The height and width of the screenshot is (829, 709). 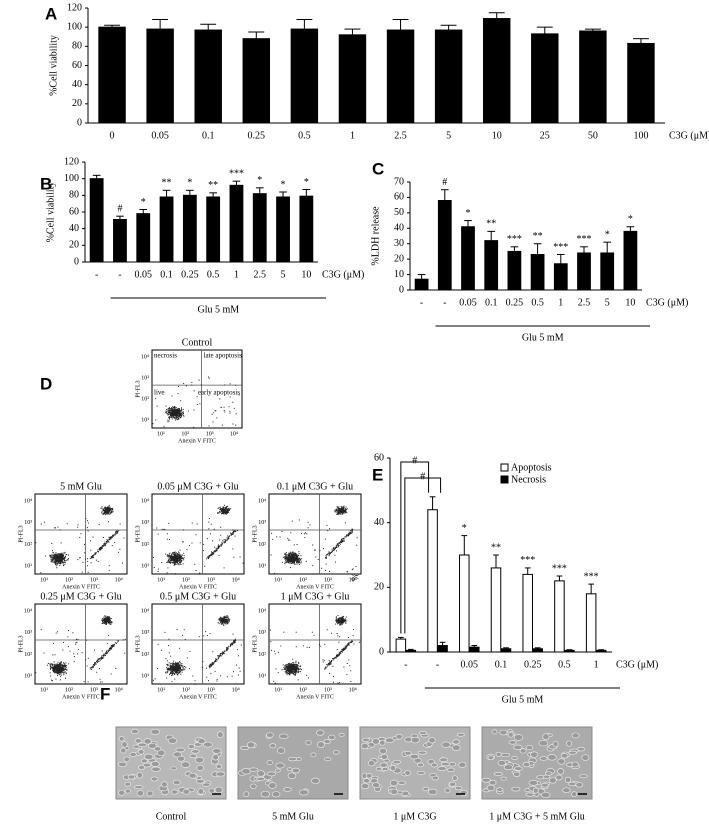 What do you see at coordinates (28, 545) in the screenshot?
I see `y-tick-label: 10²` at bounding box center [28, 545].